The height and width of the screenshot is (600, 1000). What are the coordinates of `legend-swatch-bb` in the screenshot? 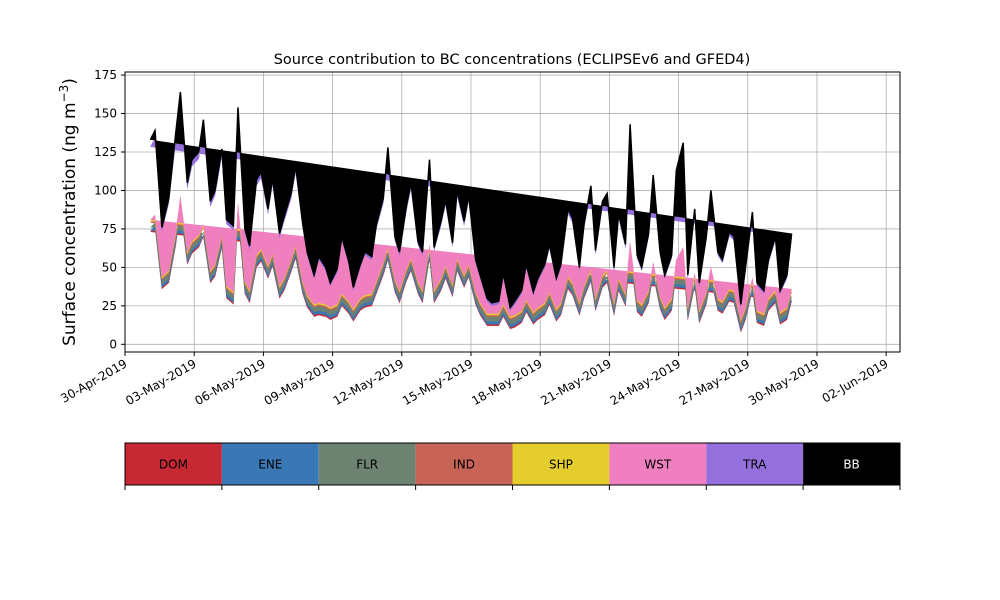 It's located at (851, 464).